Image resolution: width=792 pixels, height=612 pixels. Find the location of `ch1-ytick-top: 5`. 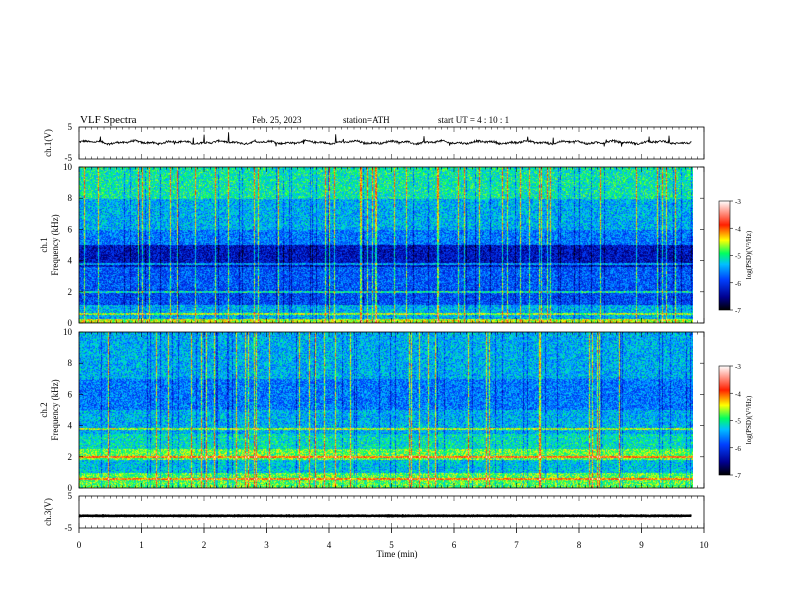

ch1-ytick-top: 5 is located at coordinates (70, 127).